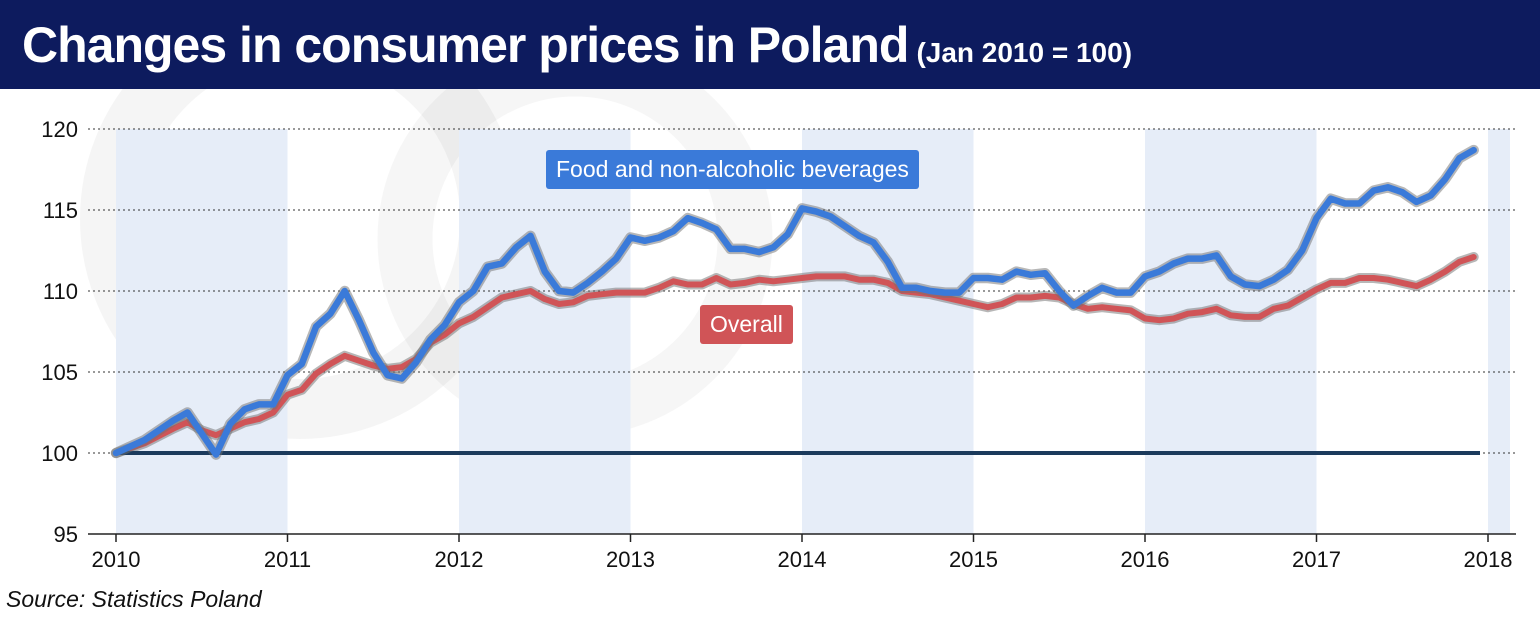 The height and width of the screenshot is (624, 1540). I want to click on x-tick-2011: 2011, so click(287, 559).